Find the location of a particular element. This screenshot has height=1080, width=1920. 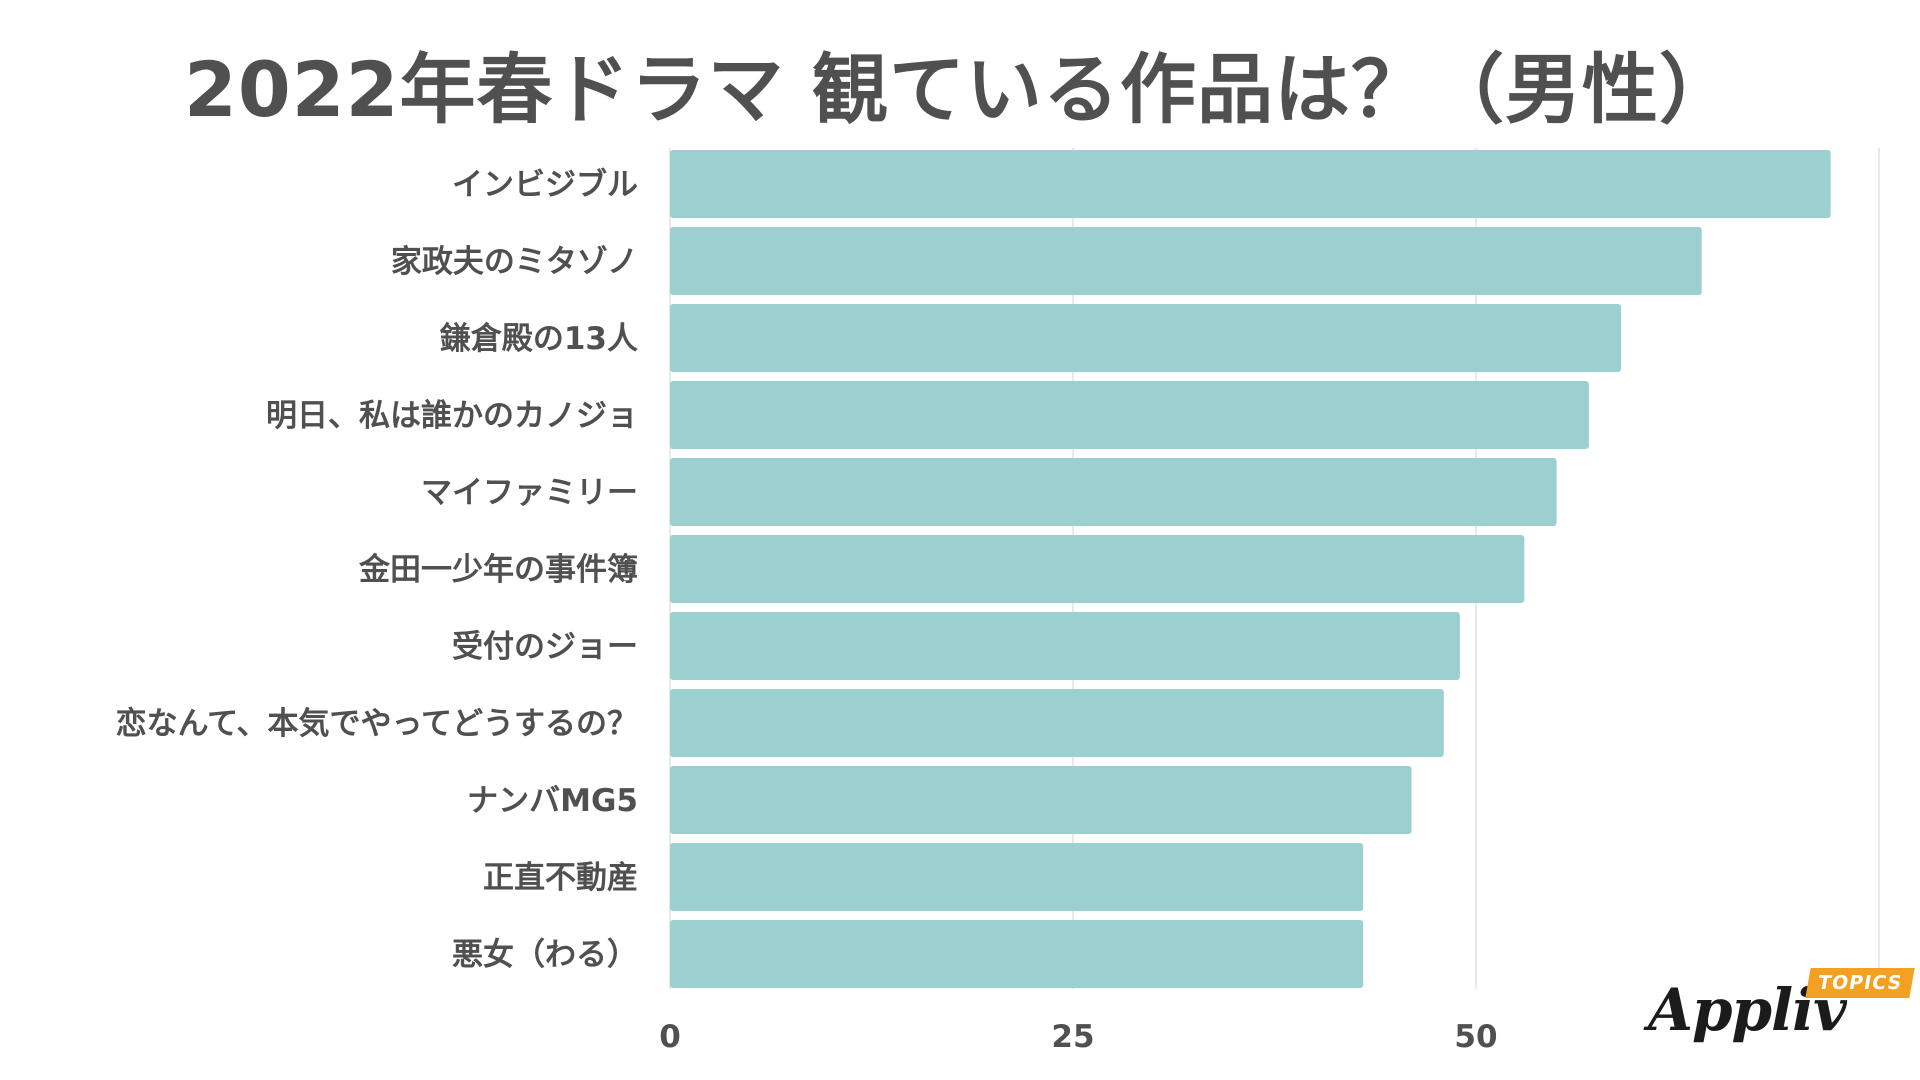

category-label: 正直不動産 is located at coordinates (560, 878).